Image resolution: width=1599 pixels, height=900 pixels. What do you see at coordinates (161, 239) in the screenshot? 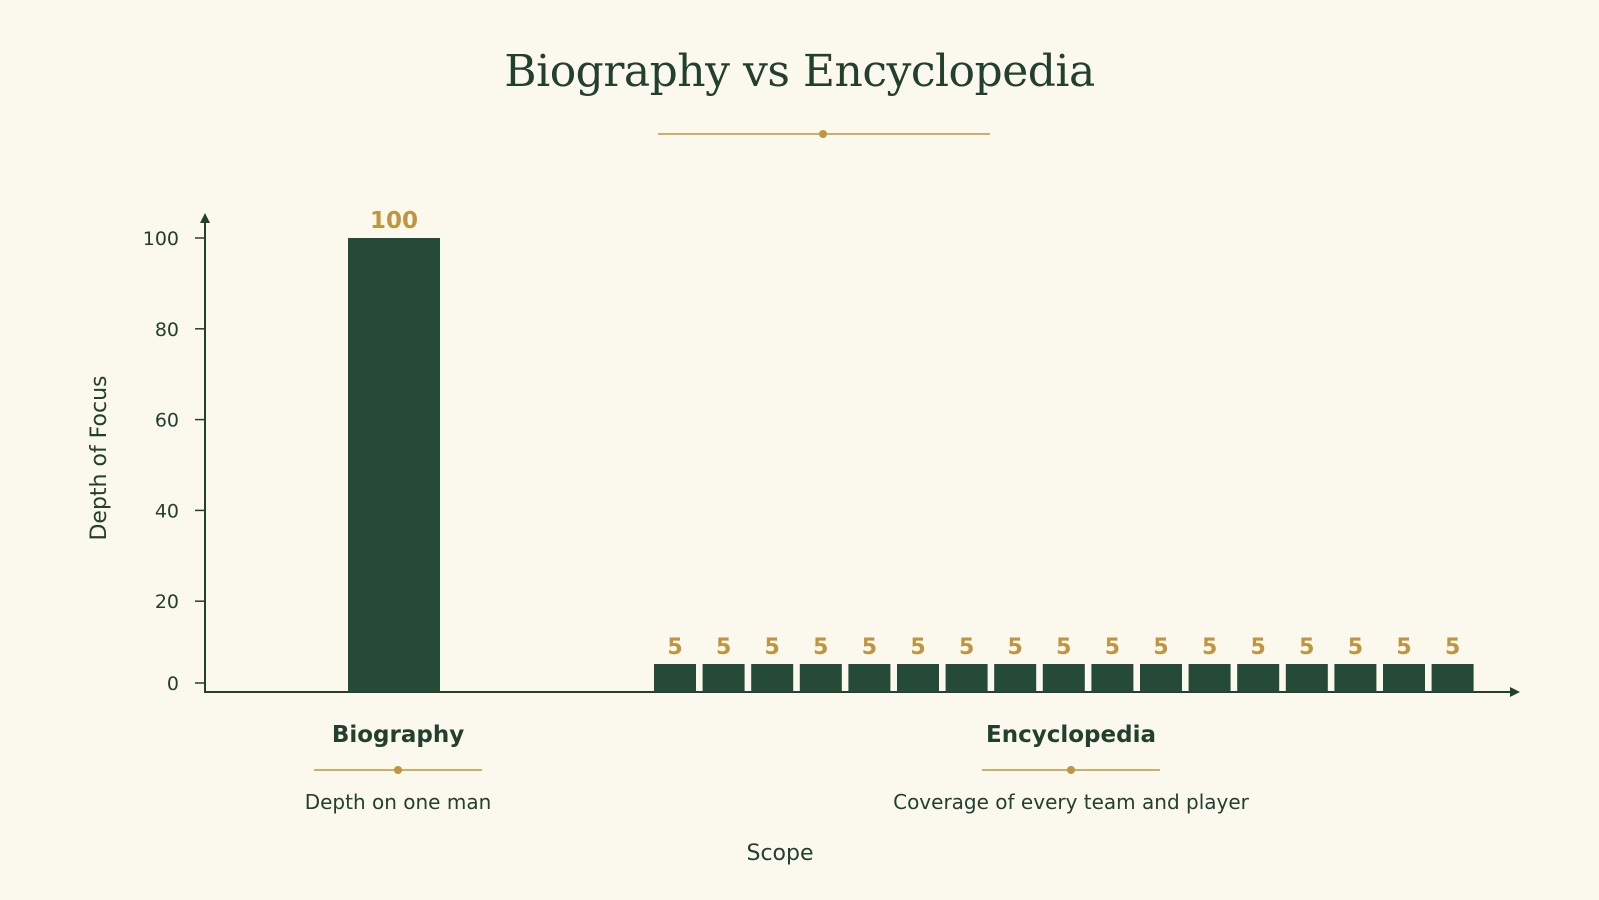
I see `y-tick-label: 100` at bounding box center [161, 239].